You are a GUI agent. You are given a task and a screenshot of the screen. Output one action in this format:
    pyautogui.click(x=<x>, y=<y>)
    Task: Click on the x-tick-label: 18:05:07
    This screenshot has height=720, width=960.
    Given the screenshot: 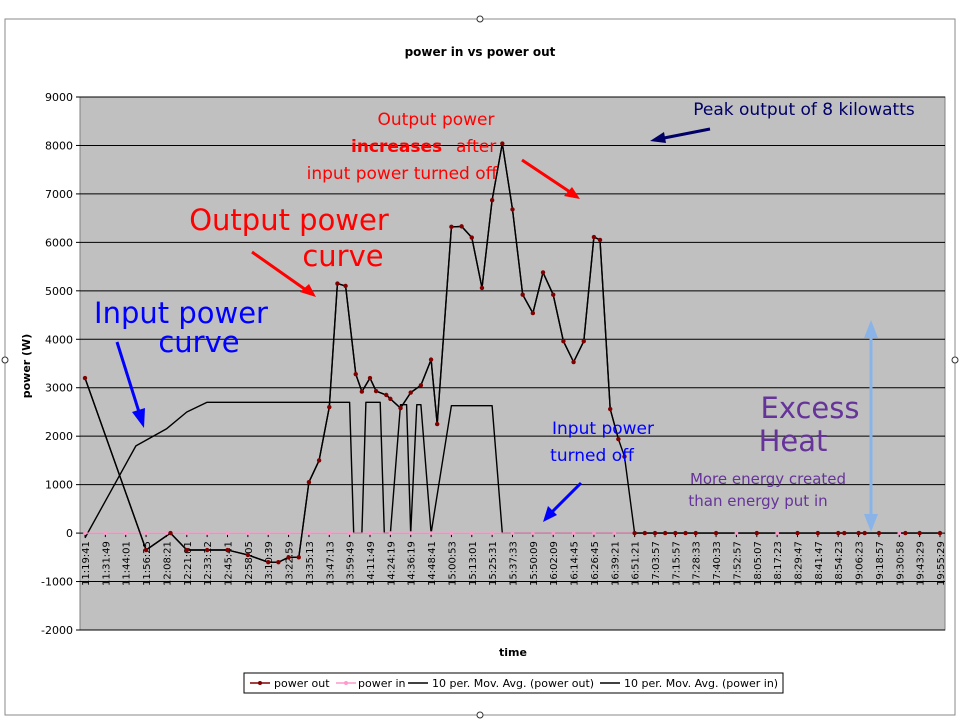 What is the action you would take?
    pyautogui.click(x=758, y=563)
    